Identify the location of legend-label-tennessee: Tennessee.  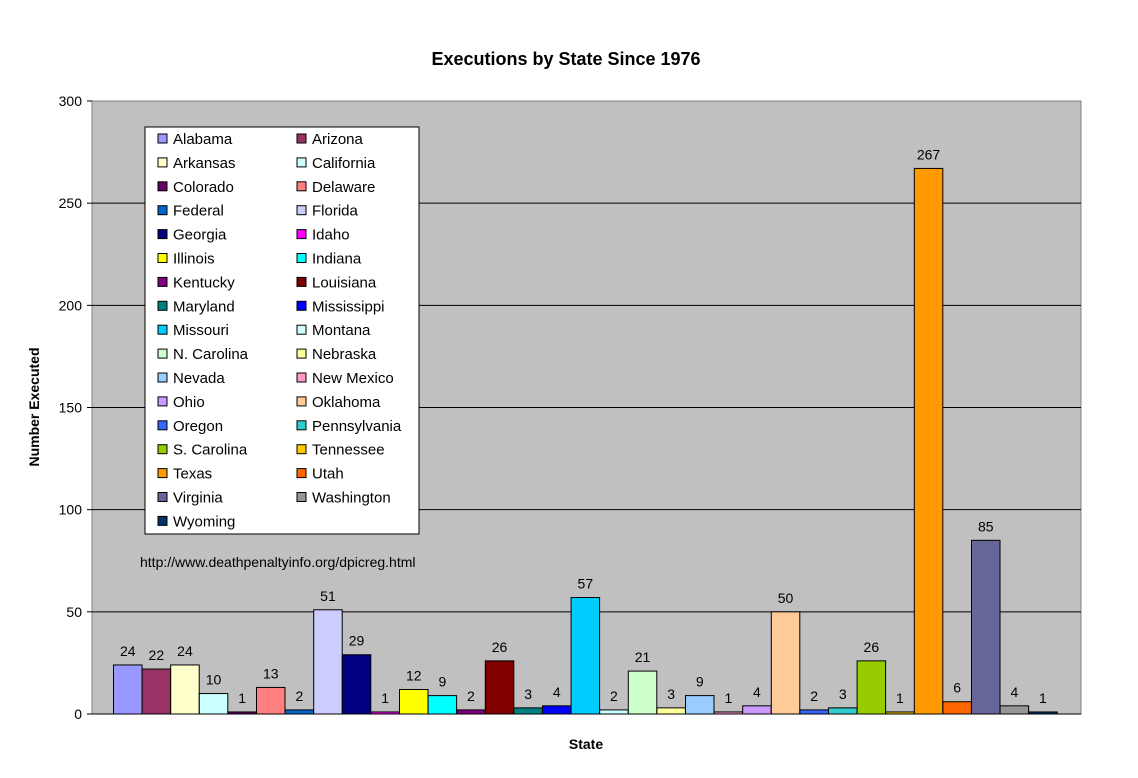
(348, 450).